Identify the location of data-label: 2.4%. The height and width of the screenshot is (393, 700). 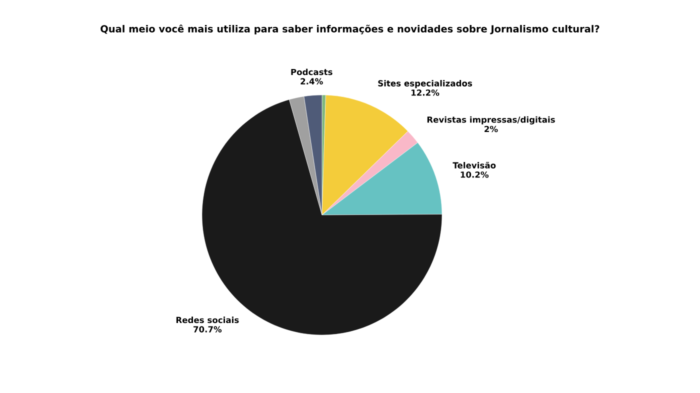
(311, 81).